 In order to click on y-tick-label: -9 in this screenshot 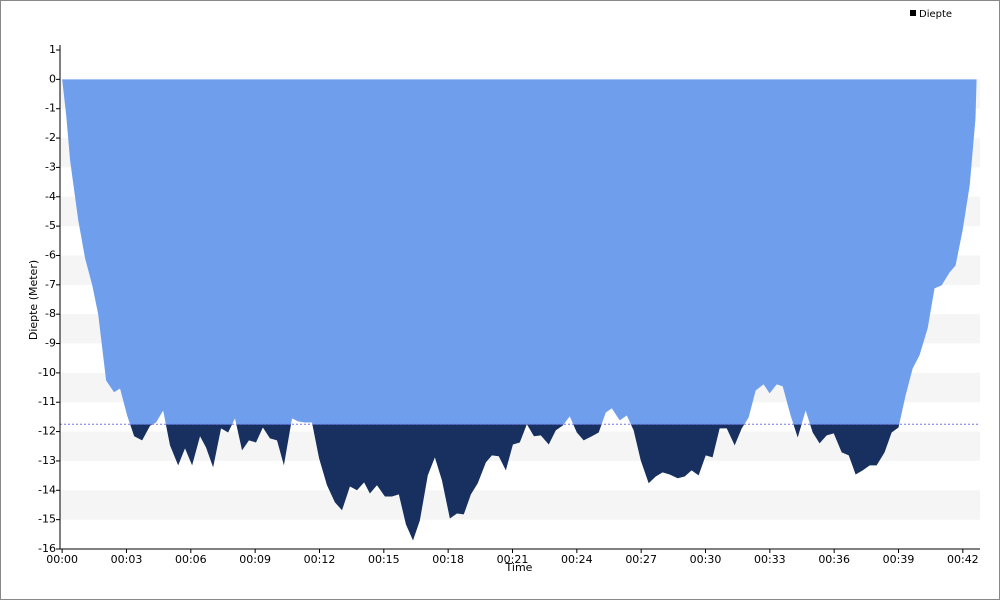, I will do `click(50, 343)`.